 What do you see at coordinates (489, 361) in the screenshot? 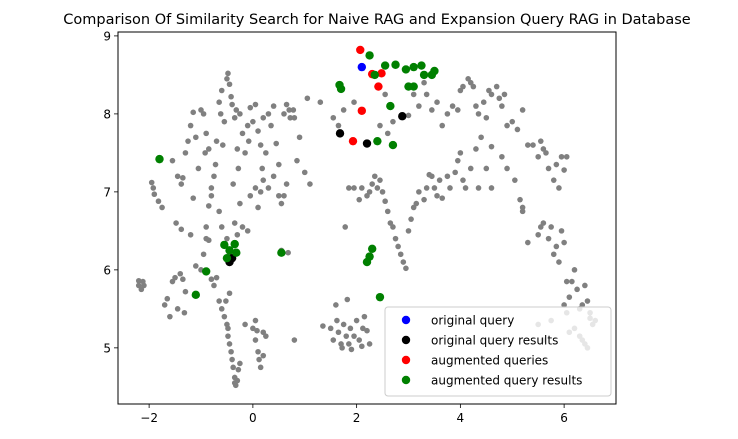
I see `legend-label: augmented queries` at bounding box center [489, 361].